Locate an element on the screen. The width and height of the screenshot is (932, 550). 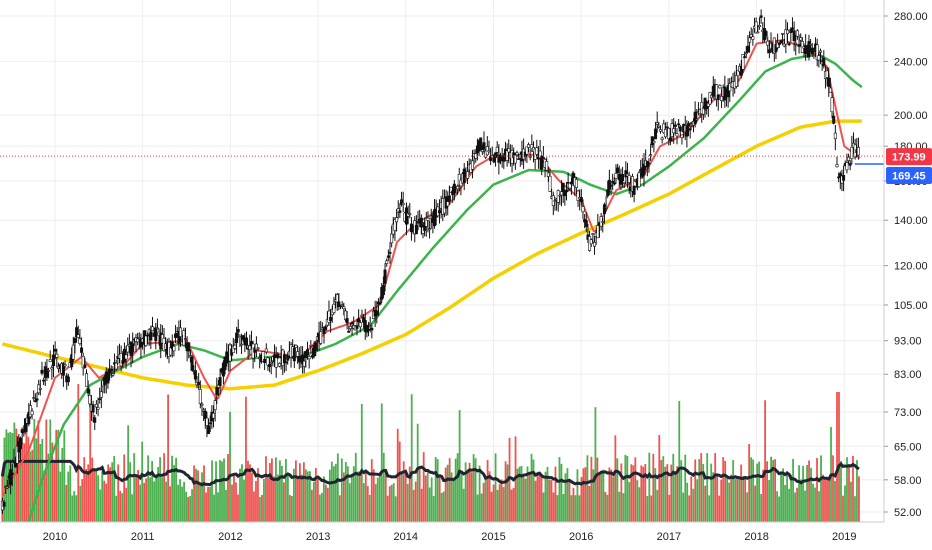
y-tick-label: 240.00 is located at coordinates (911, 62).